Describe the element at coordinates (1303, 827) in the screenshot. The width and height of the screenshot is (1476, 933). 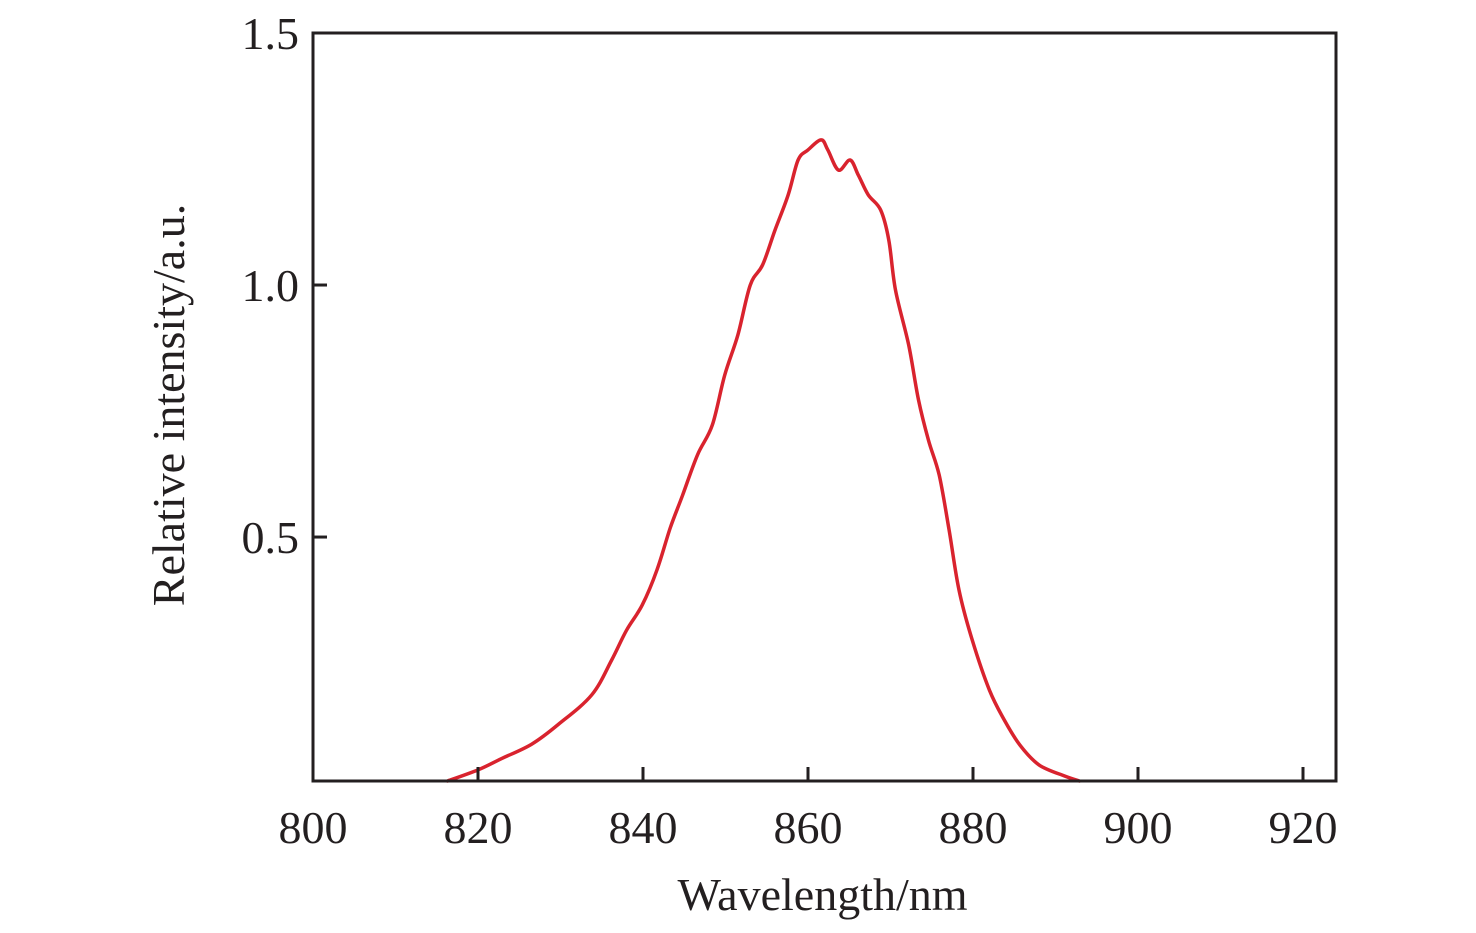
I see `x-tick-label: 920` at that location.